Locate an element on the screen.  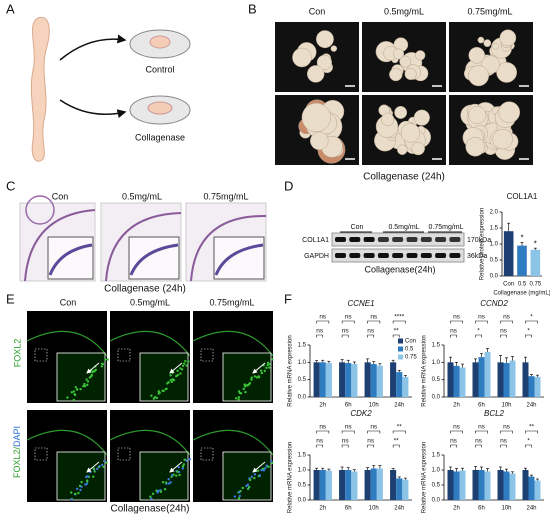
column-label: Con is located at coordinates (60, 196).